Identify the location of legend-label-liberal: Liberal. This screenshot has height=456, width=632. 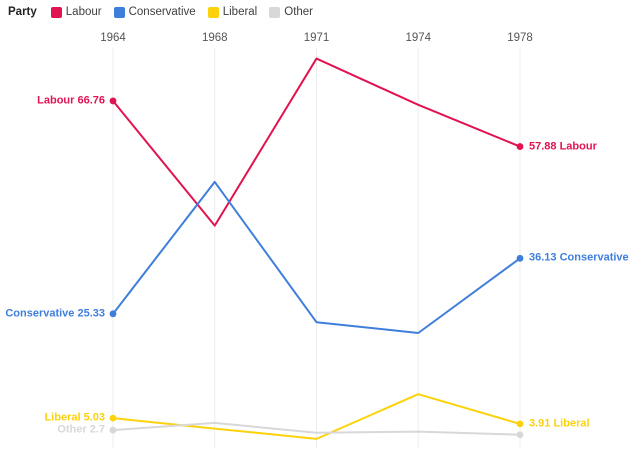
(240, 12).